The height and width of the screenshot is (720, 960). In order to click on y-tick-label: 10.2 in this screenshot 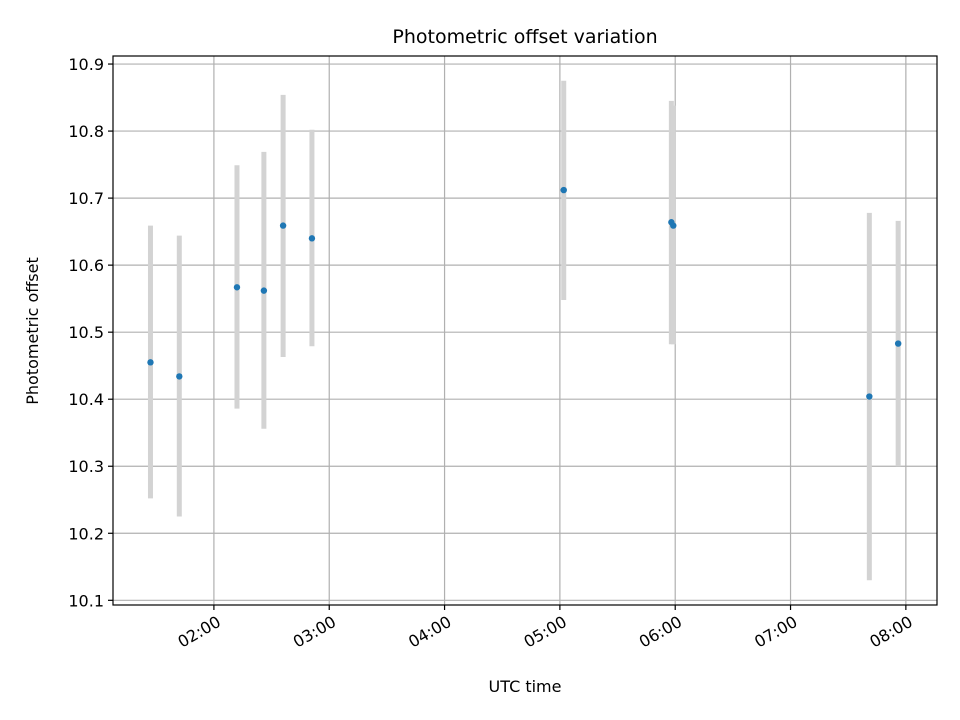, I will do `click(86, 533)`.